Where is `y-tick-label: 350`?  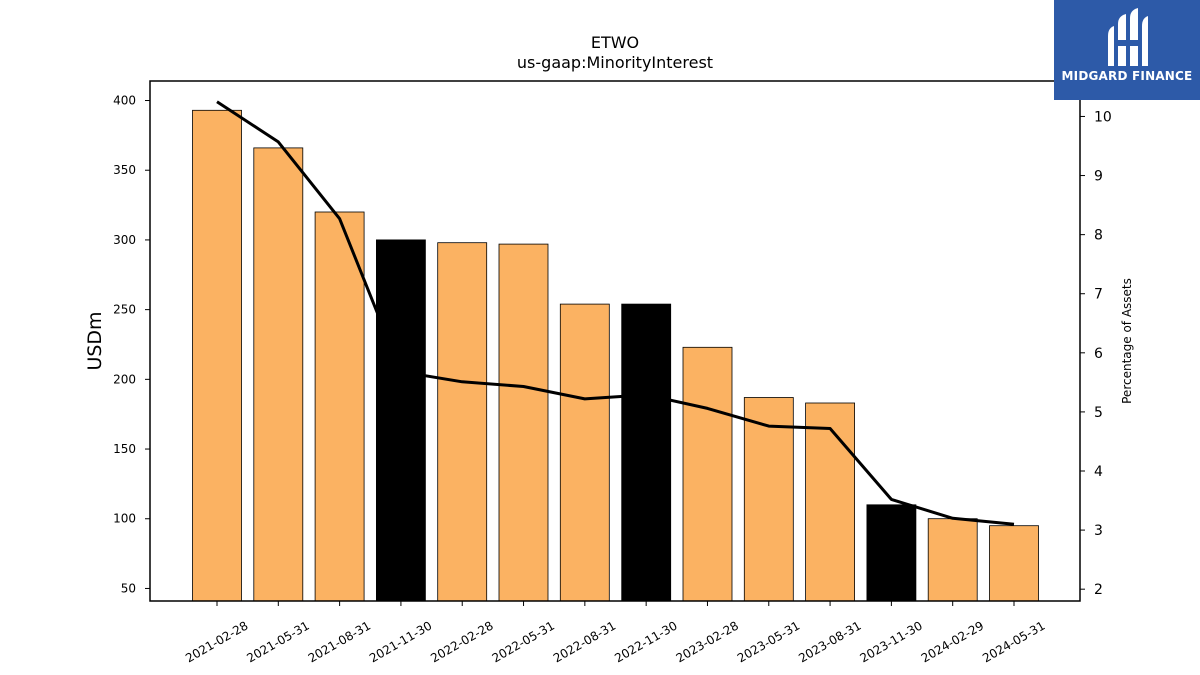
y-tick-label: 350 is located at coordinates (124, 170).